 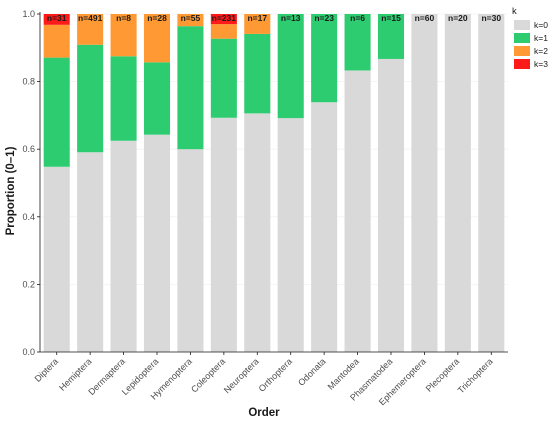 I want to click on x-axis-title: Order, so click(x=264, y=413).